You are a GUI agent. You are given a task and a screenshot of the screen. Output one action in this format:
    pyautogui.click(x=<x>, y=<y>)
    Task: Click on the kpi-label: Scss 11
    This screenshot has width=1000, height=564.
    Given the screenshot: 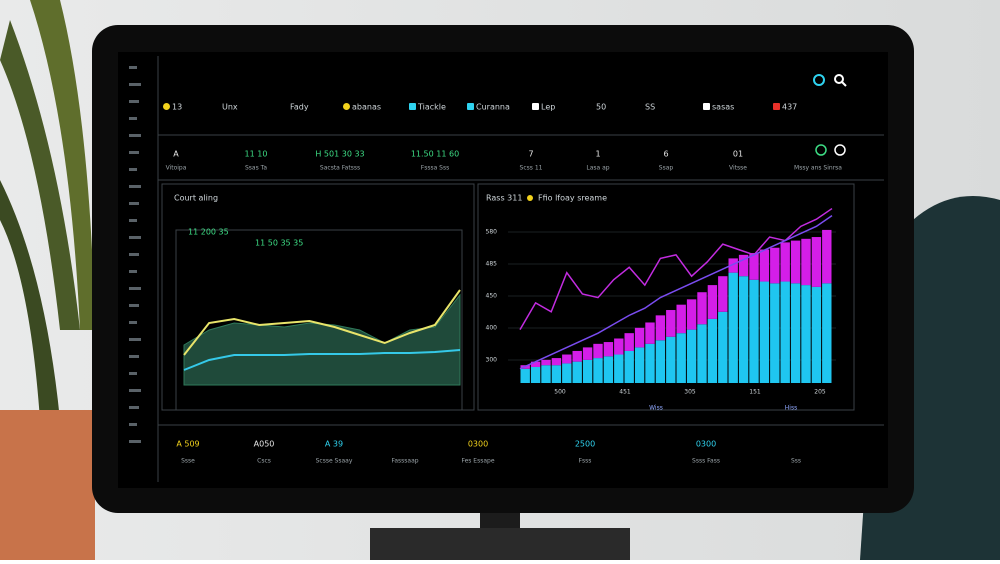 What is the action you would take?
    pyautogui.click(x=531, y=168)
    